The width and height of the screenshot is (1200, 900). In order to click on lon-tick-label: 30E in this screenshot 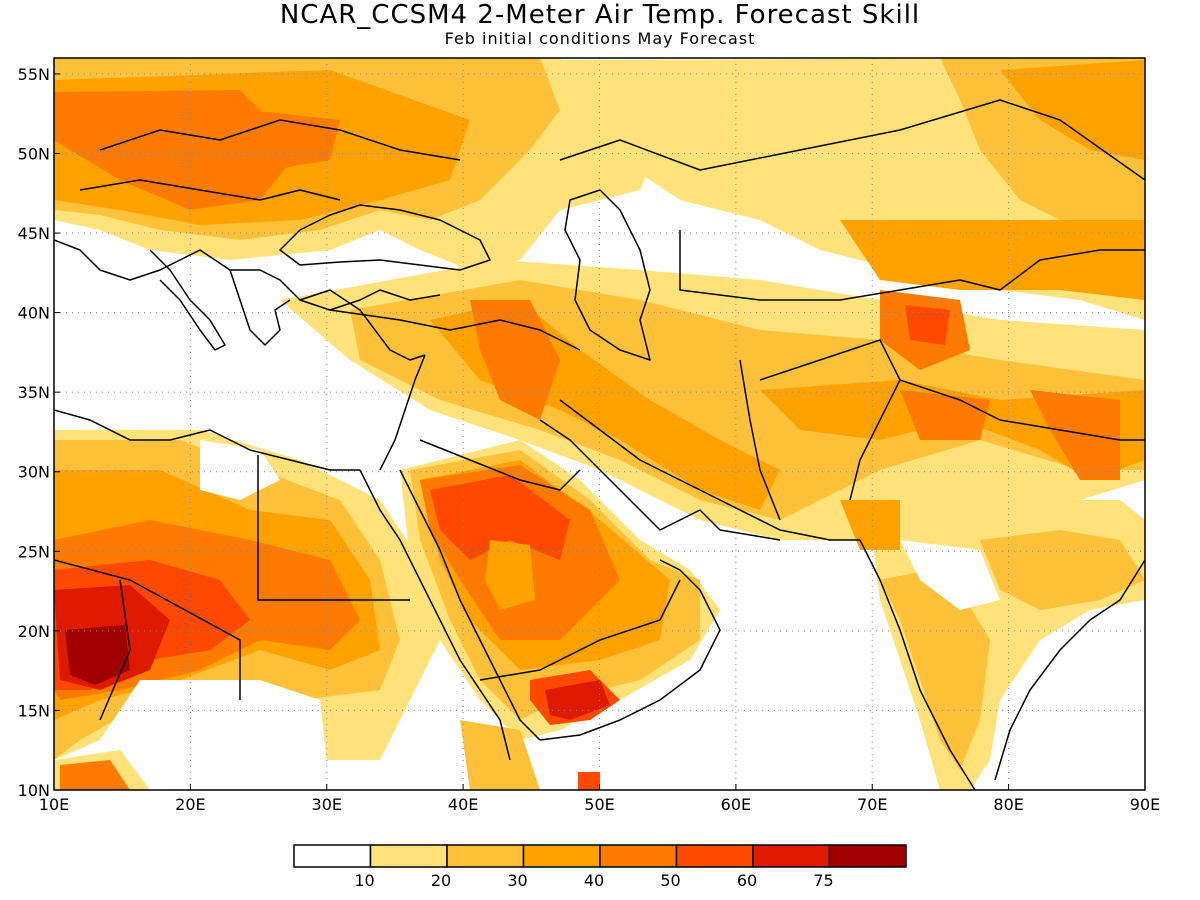, I will do `click(327, 804)`.